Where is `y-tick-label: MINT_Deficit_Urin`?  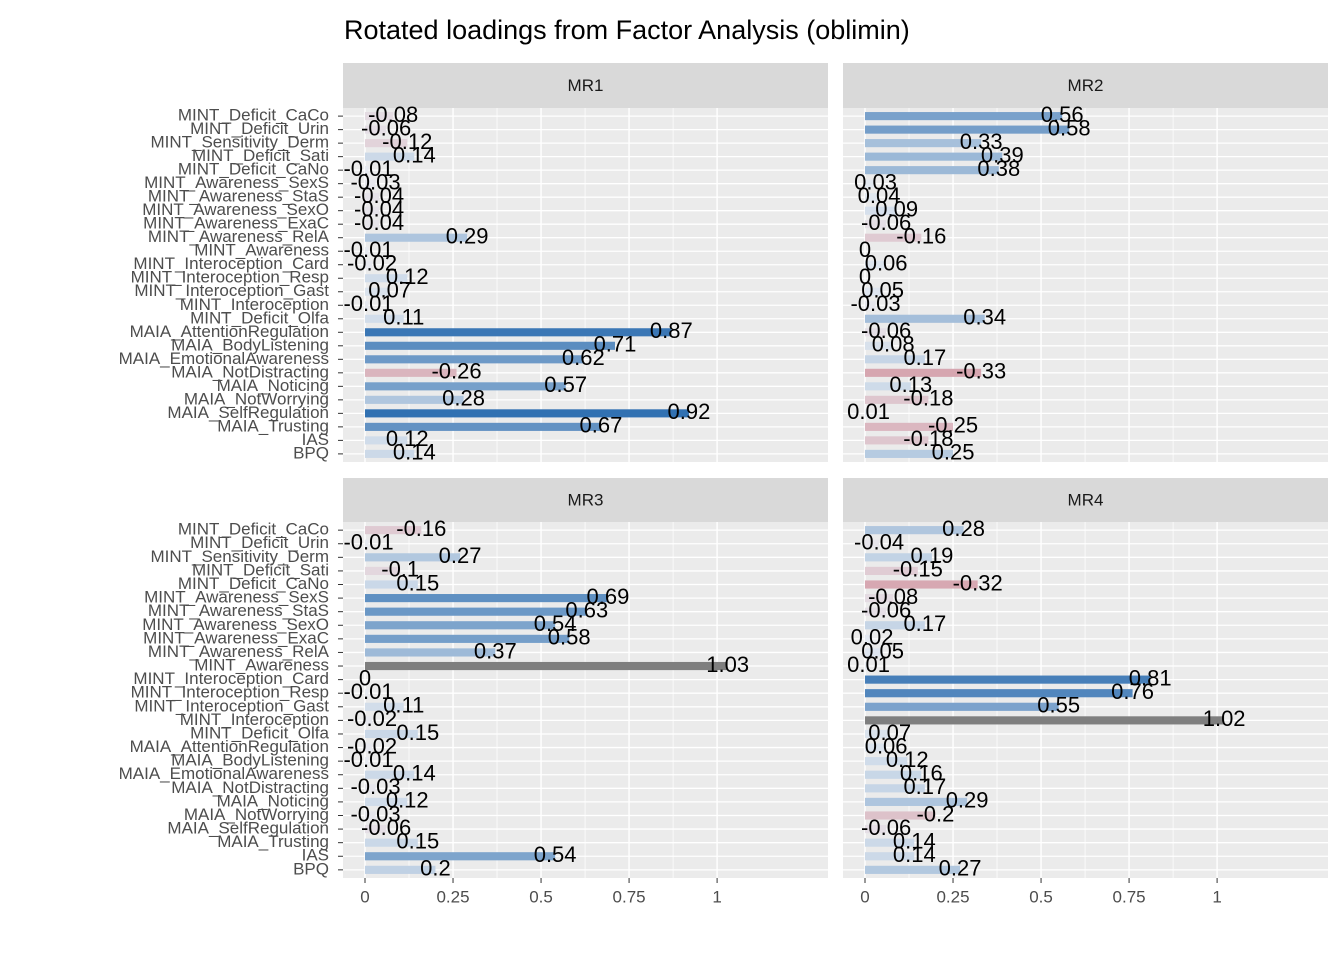 y-tick-label: MINT_Deficit_Urin is located at coordinates (259, 542).